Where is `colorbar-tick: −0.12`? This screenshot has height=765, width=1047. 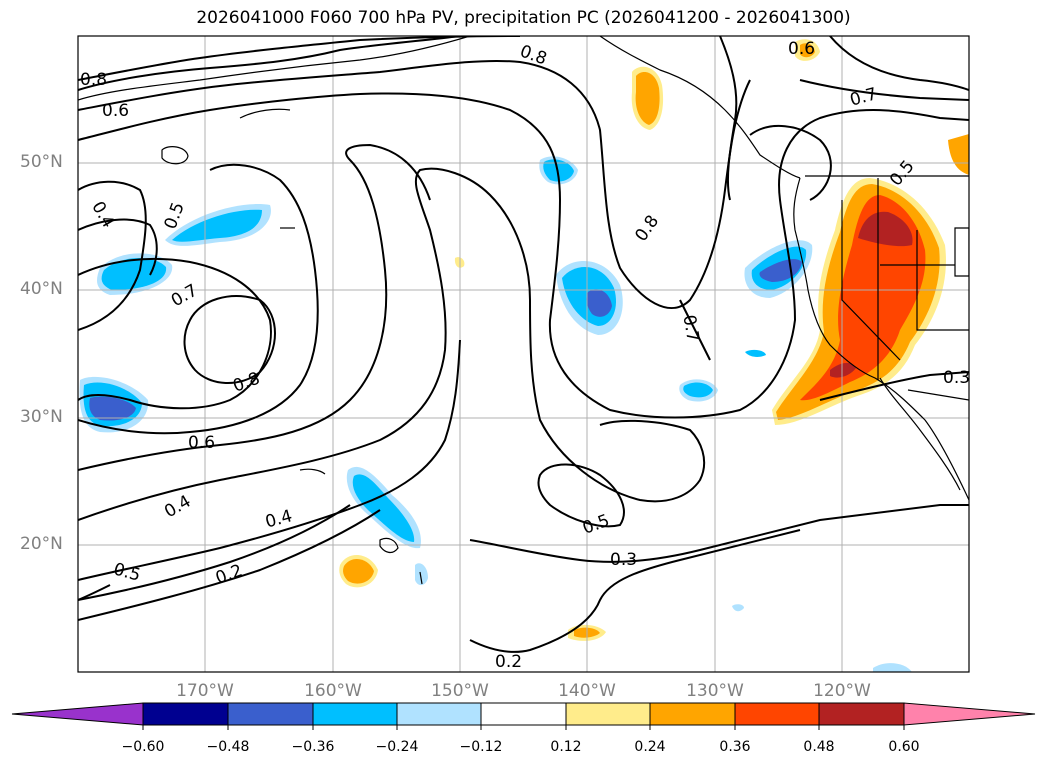 colorbar-tick: −0.12 is located at coordinates (481, 747).